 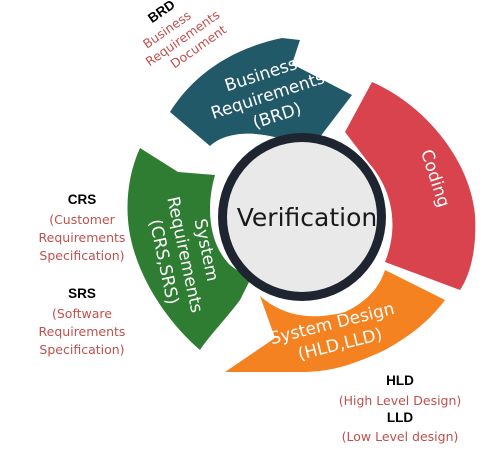 What do you see at coordinates (82, 331) in the screenshot?
I see `annotation-srs-line: Requirements` at bounding box center [82, 331].